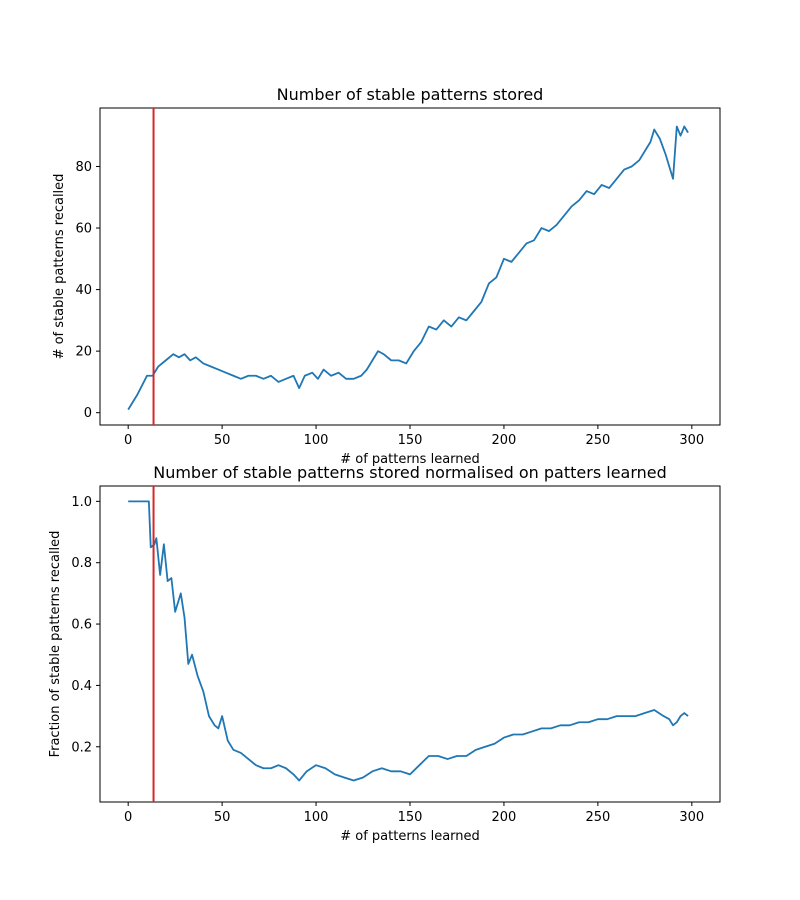  Describe the element at coordinates (59, 267) in the screenshot. I see `y-axis-label: # of stable patterns recalled` at that location.